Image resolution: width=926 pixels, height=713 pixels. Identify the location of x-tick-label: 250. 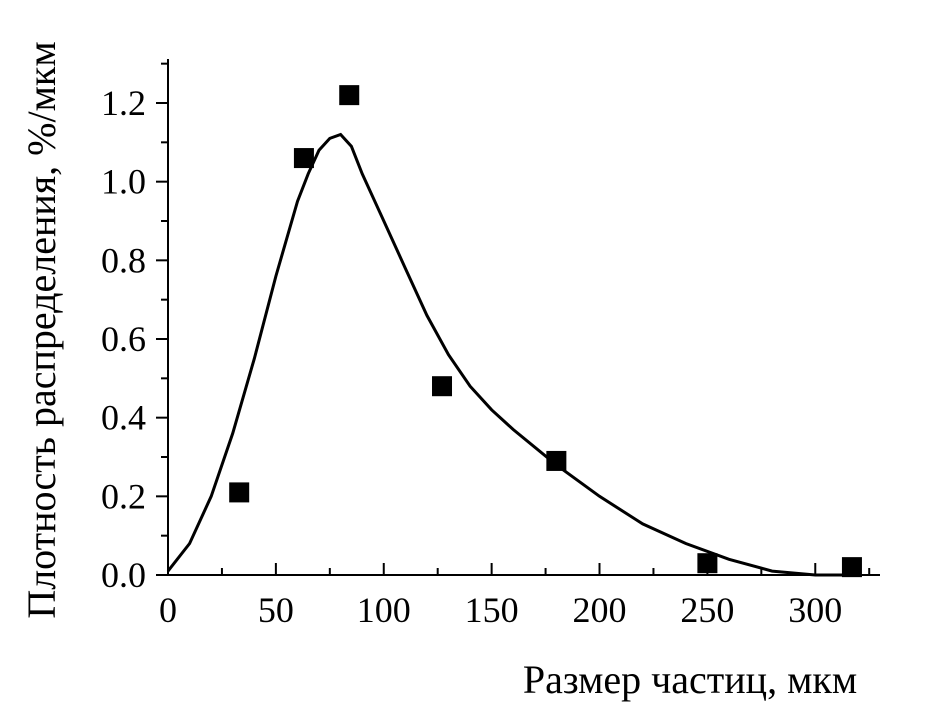
(707, 610).